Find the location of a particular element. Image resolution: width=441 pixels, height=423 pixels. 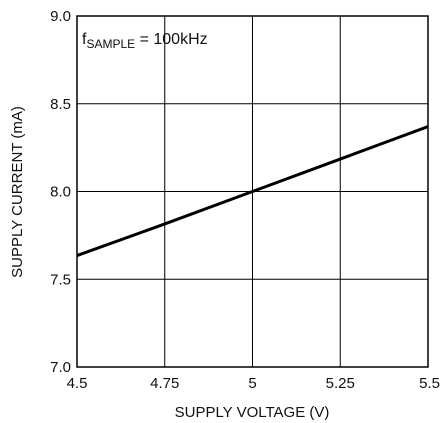

sample-frequency-annotation: fSAMPLE = 100kHz is located at coordinates (145, 41).